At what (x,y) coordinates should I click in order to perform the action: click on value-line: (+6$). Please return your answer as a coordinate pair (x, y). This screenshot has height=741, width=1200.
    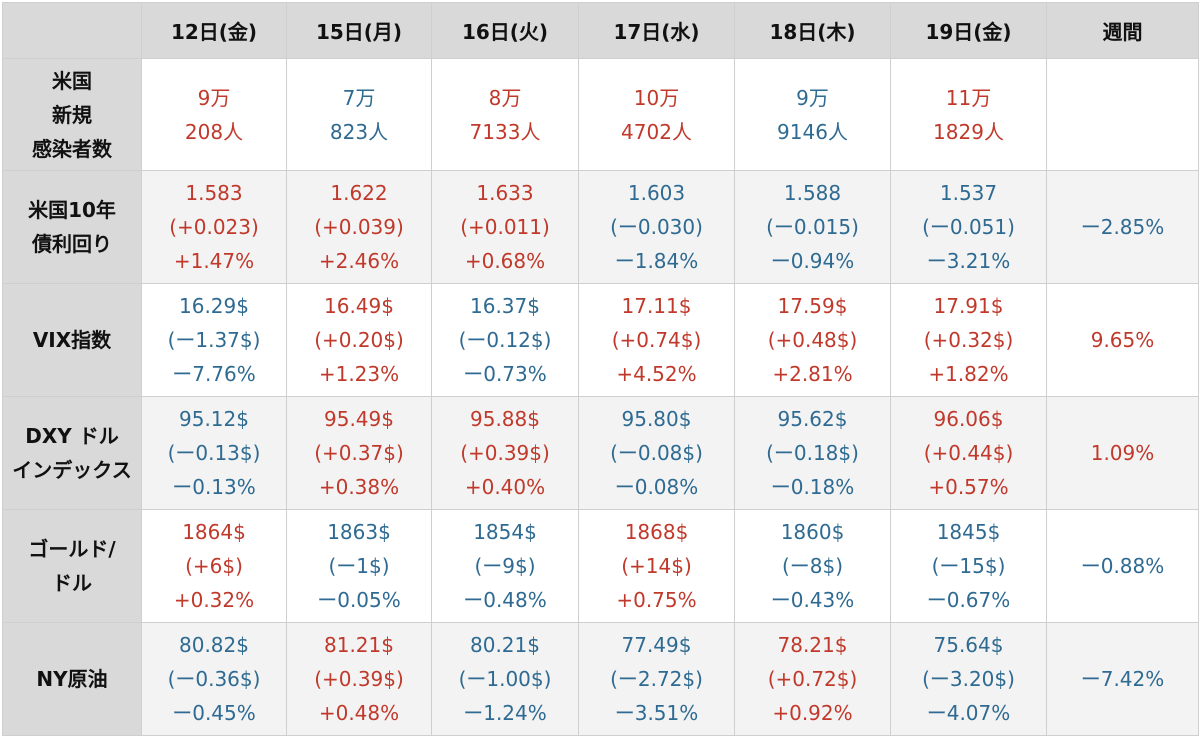
    Looking at the image, I should click on (214, 566).